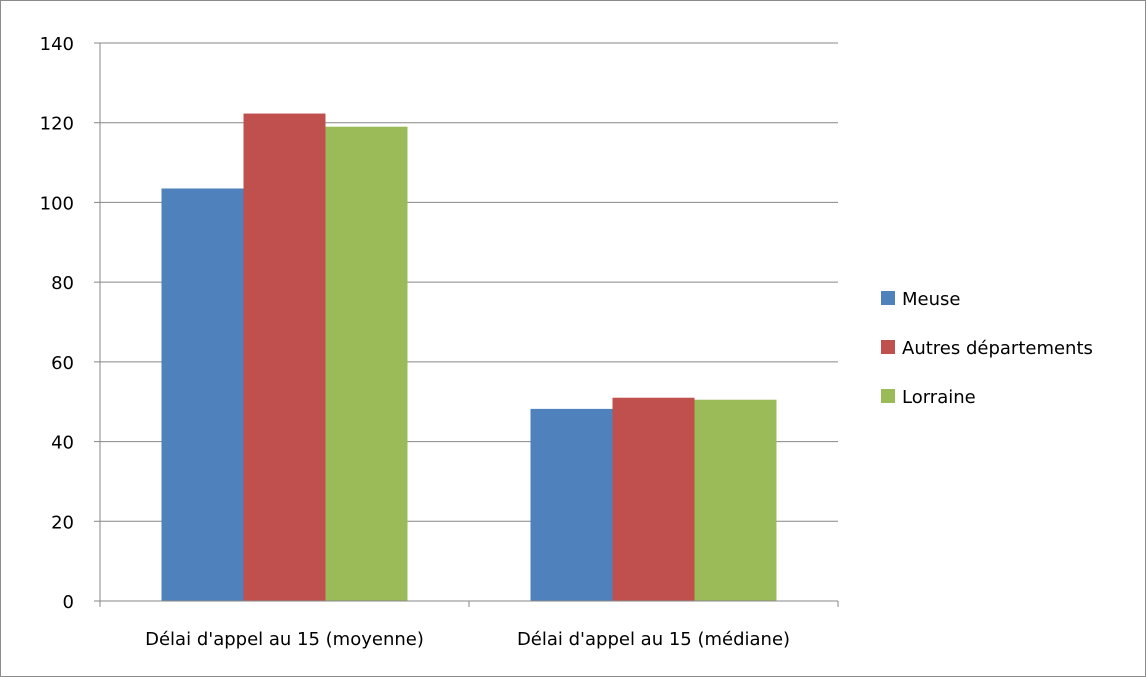 The width and height of the screenshot is (1146, 677). Describe the element at coordinates (62, 283) in the screenshot. I see `y-tick-label: 80` at that location.